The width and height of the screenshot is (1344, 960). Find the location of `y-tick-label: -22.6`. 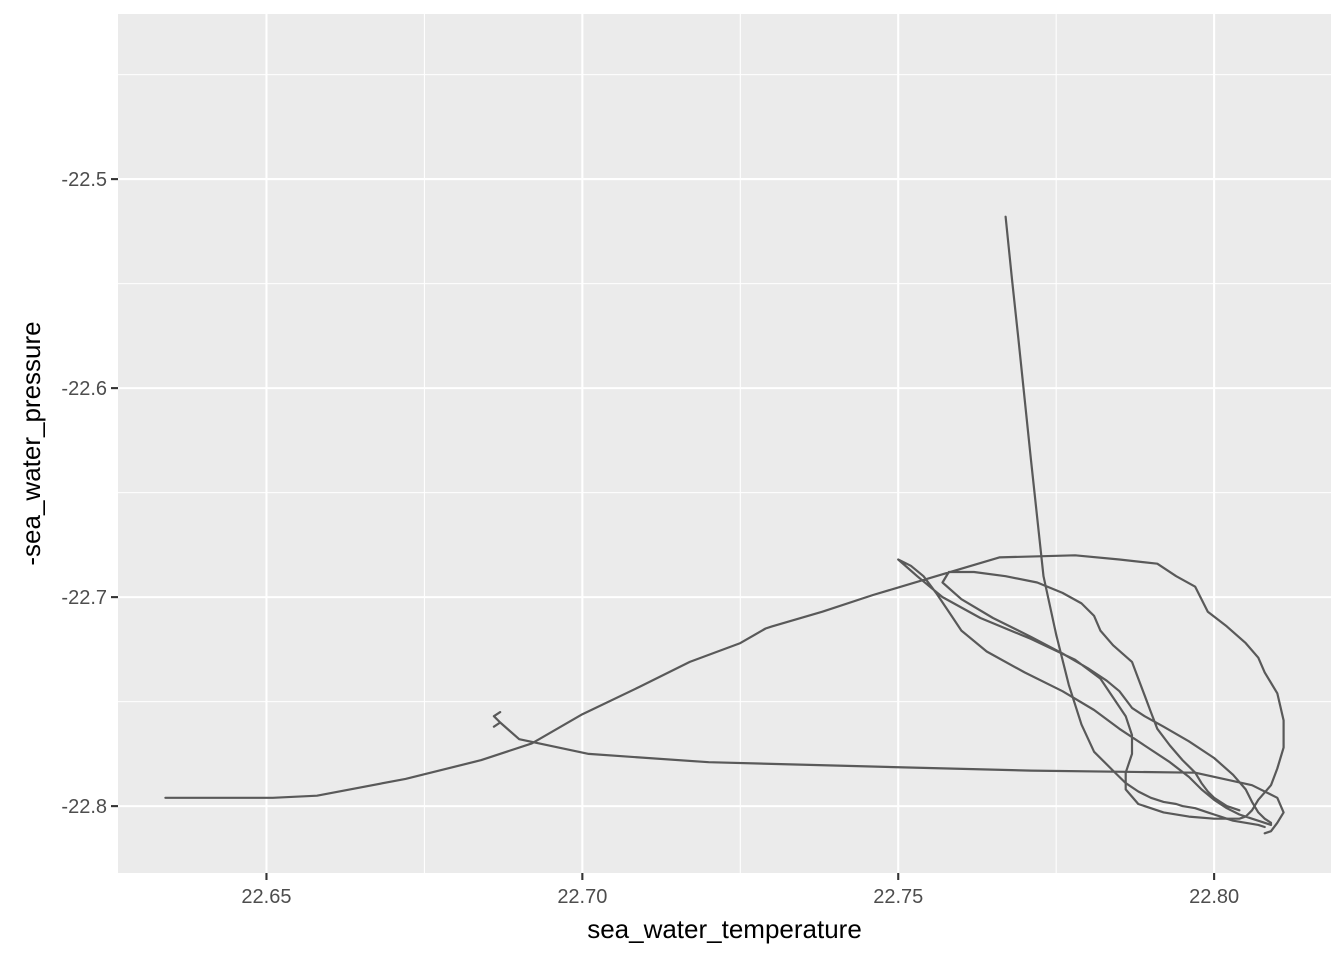

y-tick-label: -22.6 is located at coordinates (84, 389).